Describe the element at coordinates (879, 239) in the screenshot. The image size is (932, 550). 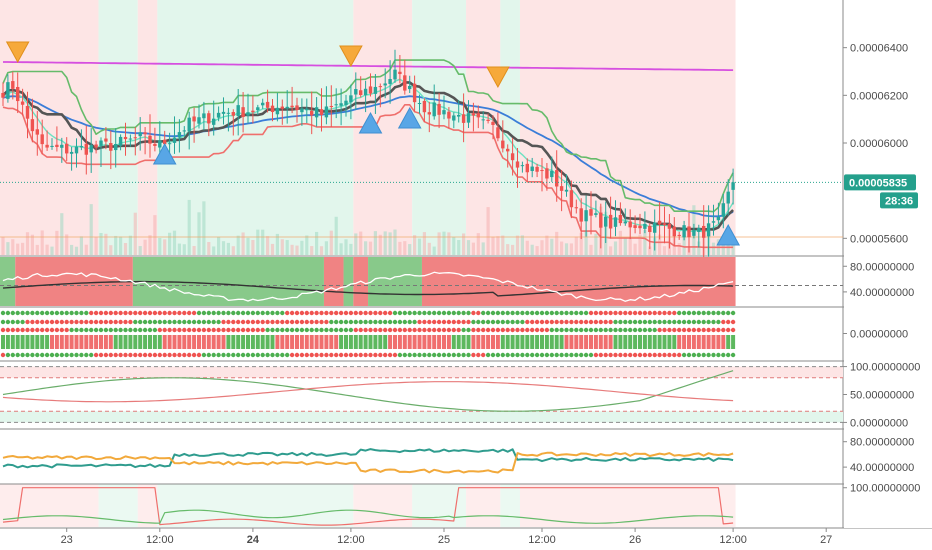
I see `price-tick-label: 0.00005600` at that location.